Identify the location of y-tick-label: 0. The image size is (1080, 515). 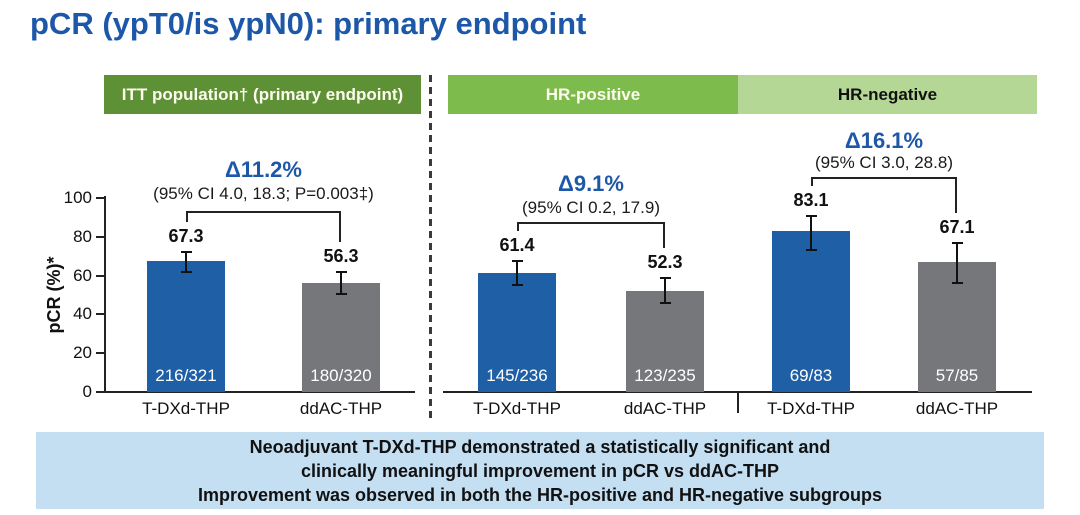
(87, 391).